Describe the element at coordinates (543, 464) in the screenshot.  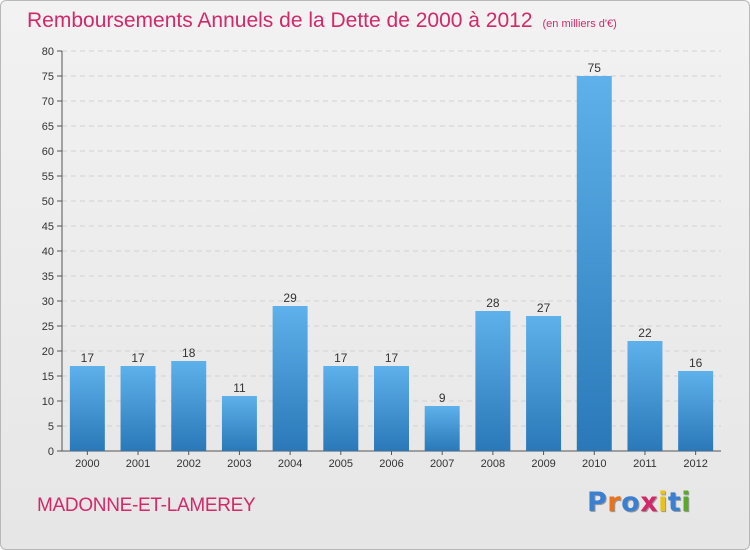
I see `x-tick-label: 2009` at that location.